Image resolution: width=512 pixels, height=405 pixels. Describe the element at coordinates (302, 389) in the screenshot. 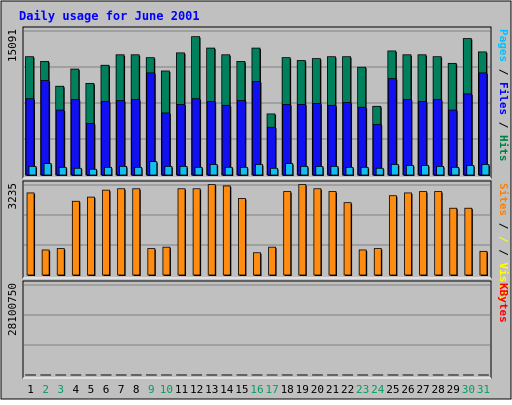

I see `x-tick-label: 19` at that location.